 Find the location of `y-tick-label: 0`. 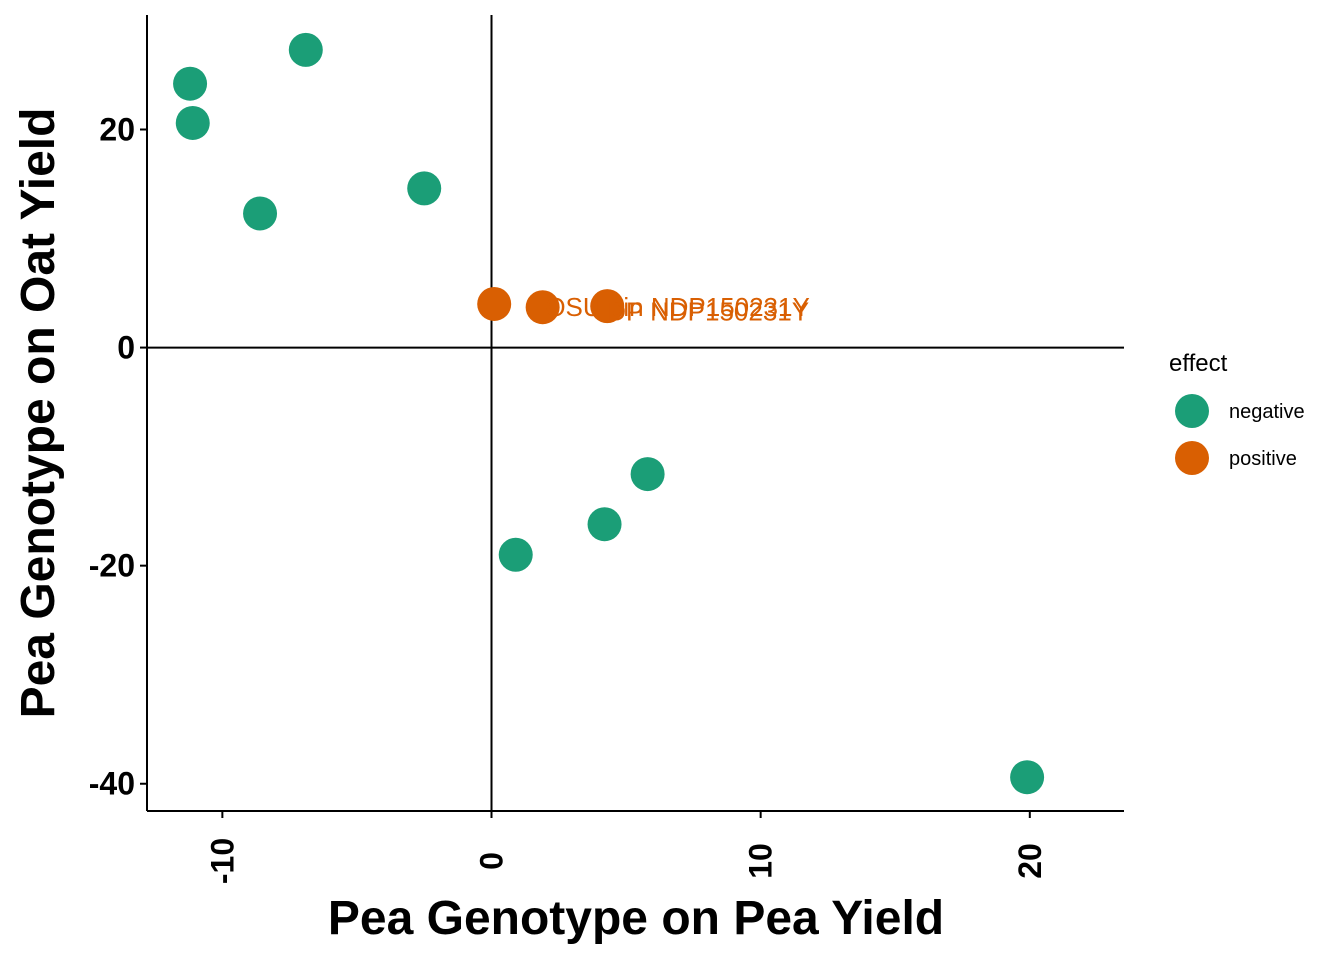

y-tick-label: 0 is located at coordinates (126, 348).